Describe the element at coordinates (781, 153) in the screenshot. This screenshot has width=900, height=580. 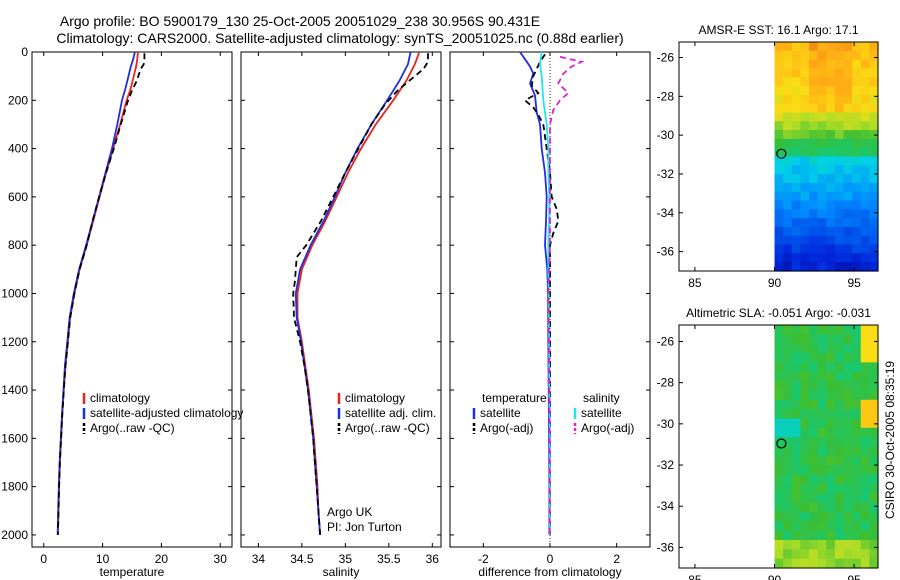
I see `argo-position-marker` at that location.